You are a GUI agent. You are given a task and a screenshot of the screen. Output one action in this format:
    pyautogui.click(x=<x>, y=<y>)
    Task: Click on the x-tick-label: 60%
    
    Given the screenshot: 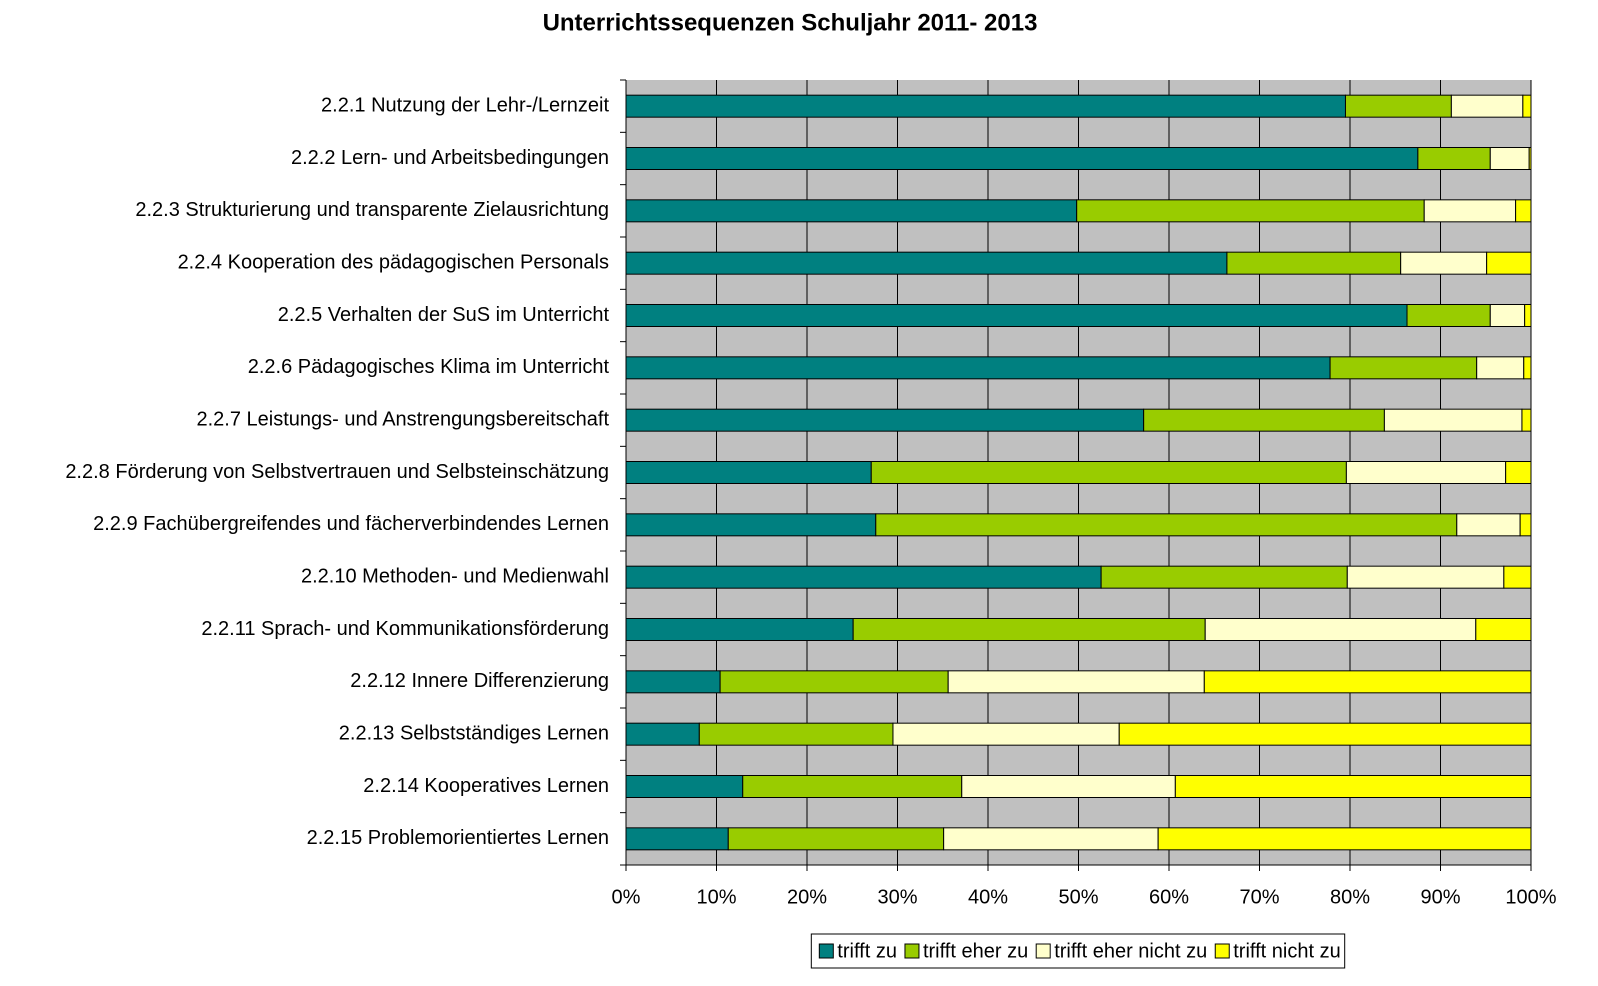 What is the action you would take?
    pyautogui.click(x=1169, y=897)
    